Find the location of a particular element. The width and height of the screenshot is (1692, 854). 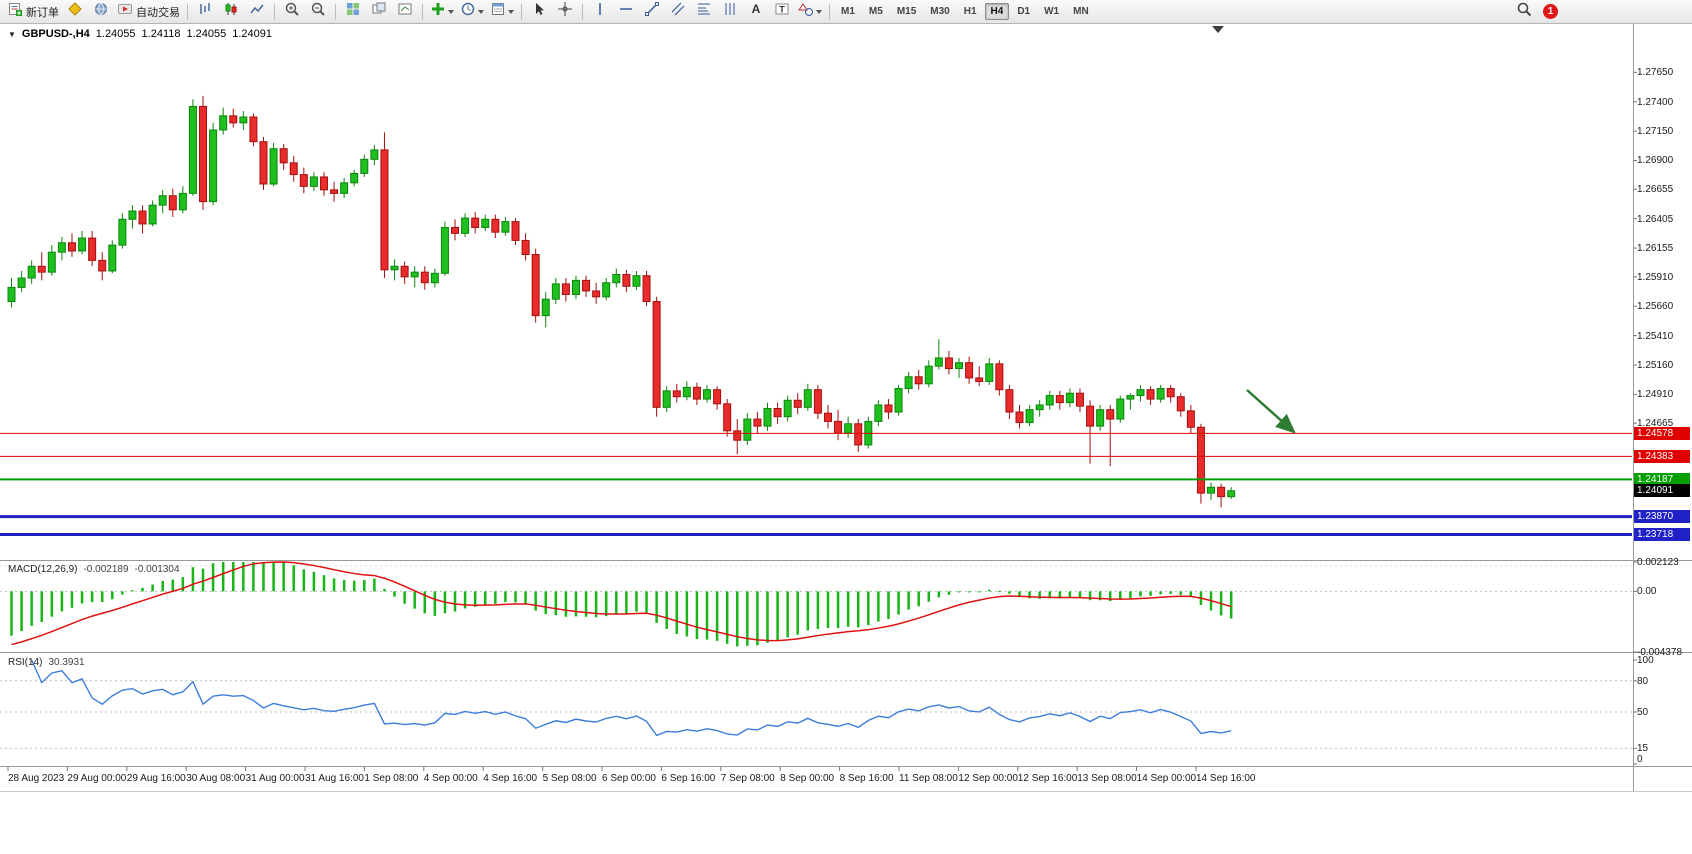

text-label-button: T is located at coordinates (782, 12).